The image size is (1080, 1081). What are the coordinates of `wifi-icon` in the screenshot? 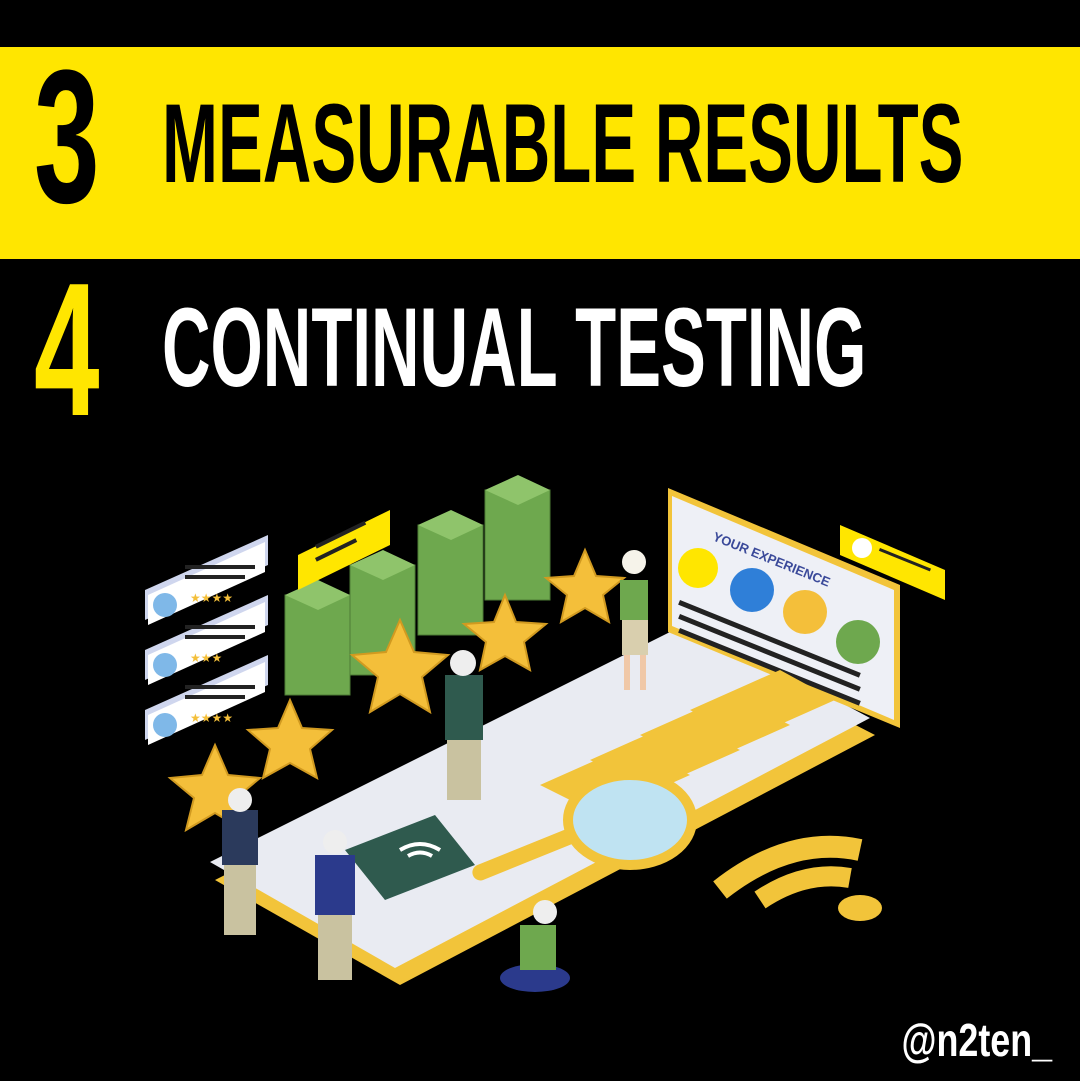 It's located at (797, 878).